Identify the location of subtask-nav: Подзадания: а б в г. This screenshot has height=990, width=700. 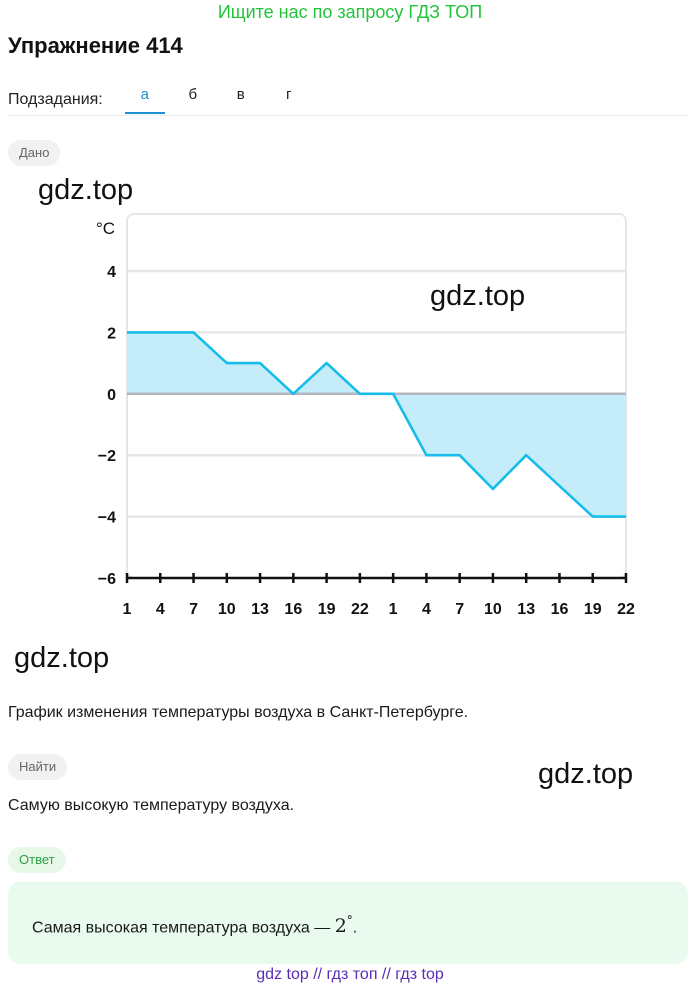
(162, 100).